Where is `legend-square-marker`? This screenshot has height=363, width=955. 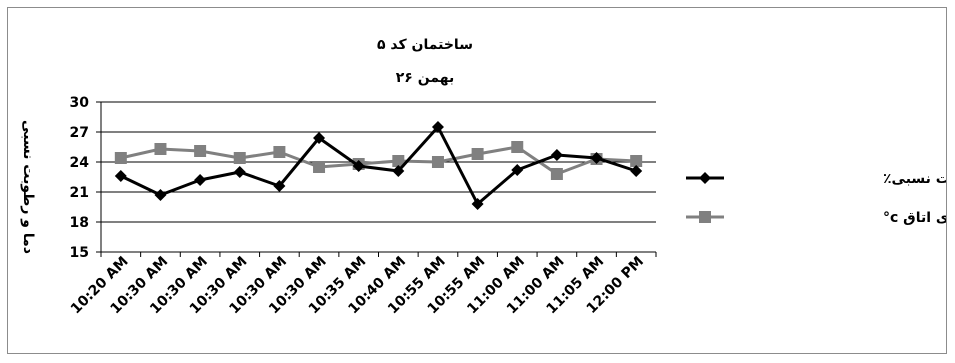 legend-square-marker is located at coordinates (705, 217).